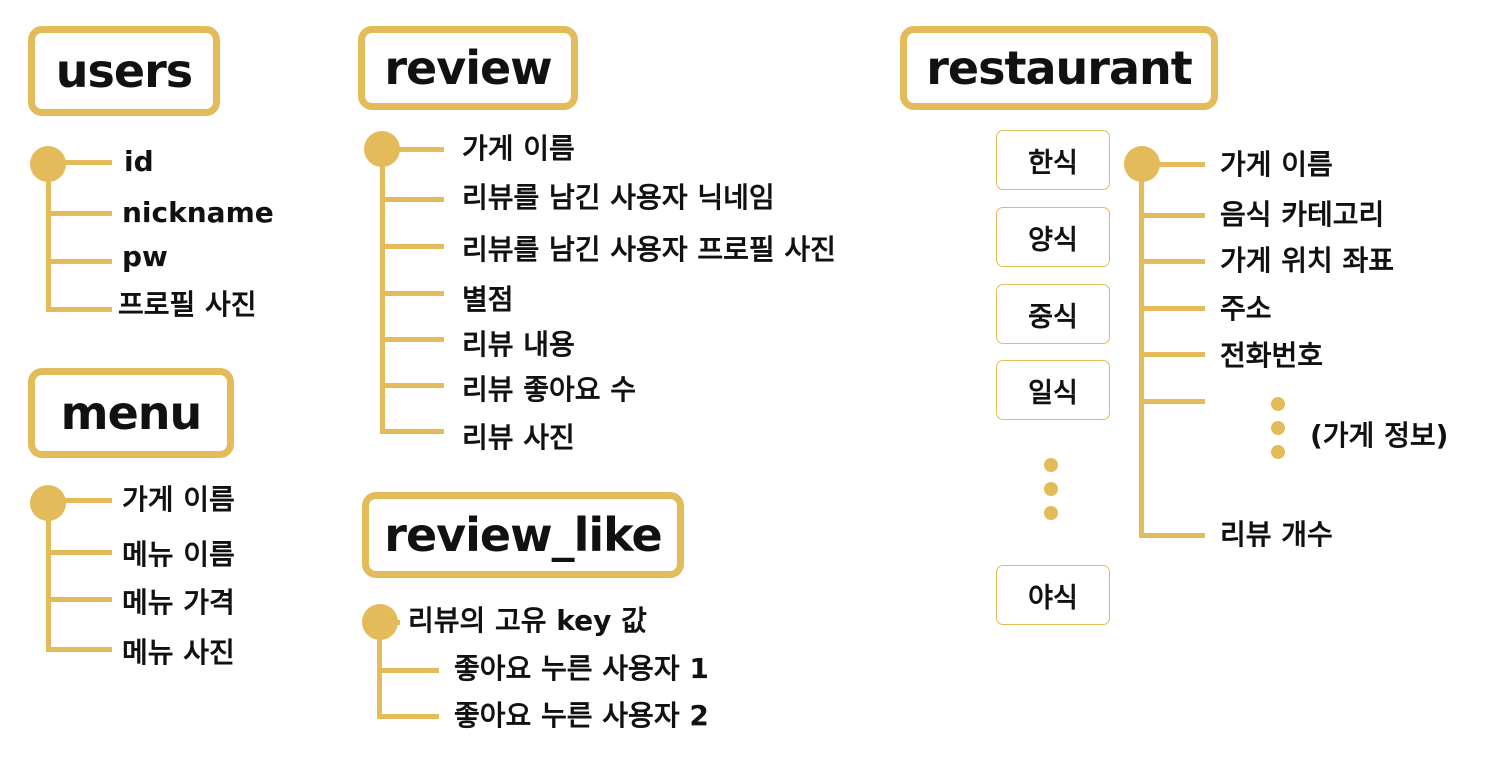 This screenshot has height=765, width=1512. Describe the element at coordinates (390, 622) in the screenshot. I see `review-like-branch-root` at that location.